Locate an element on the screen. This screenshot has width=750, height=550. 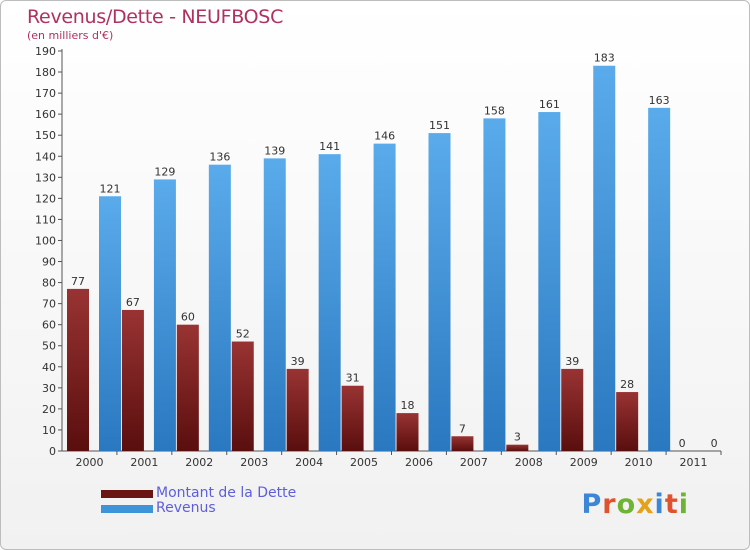
revenue-value-label: 129 is located at coordinates (164, 171).